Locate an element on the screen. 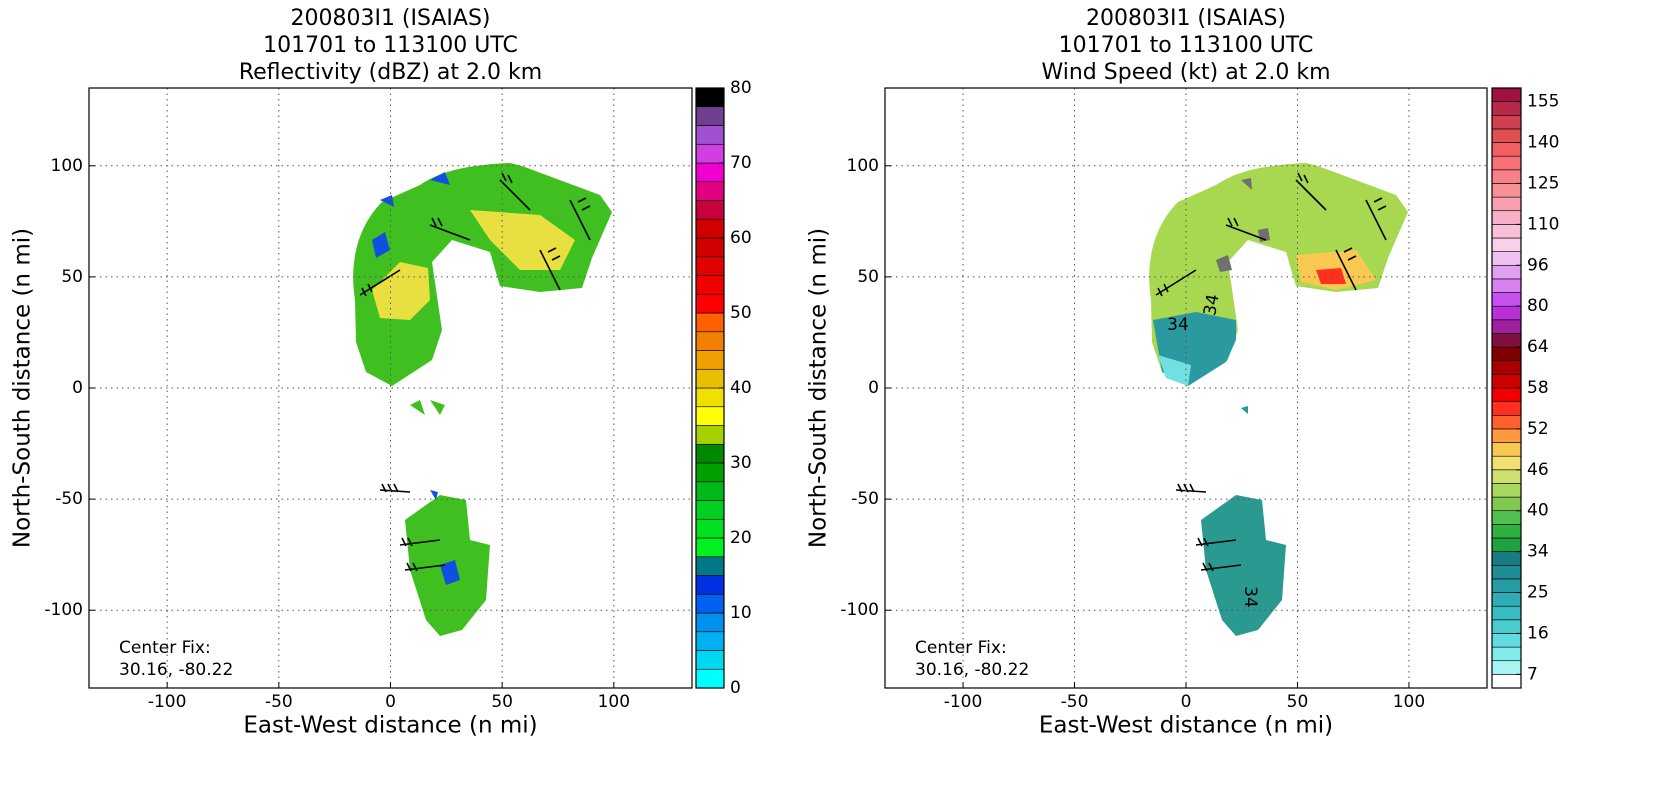 The image size is (1654, 787). contour-label: 34 is located at coordinates (1211, 305).